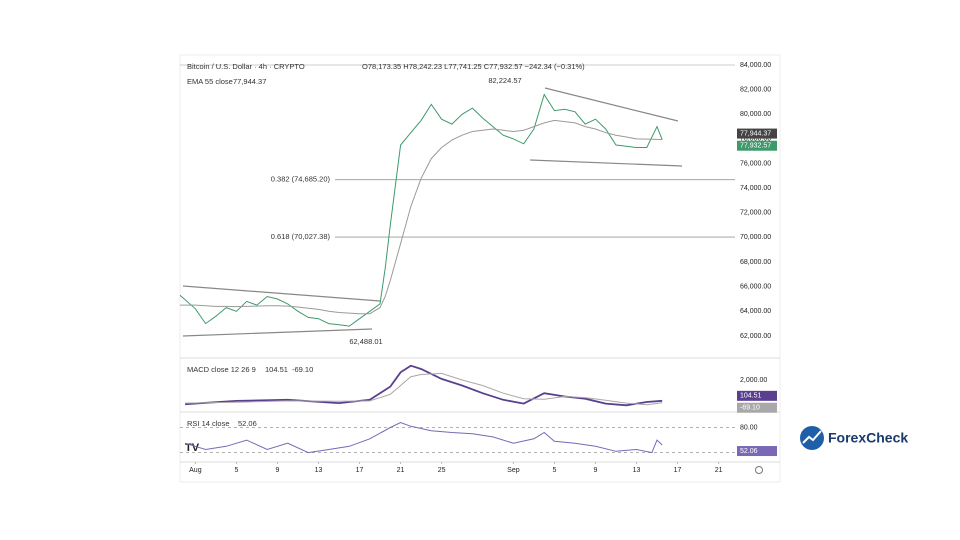  What do you see at coordinates (208, 423) in the screenshot?
I see `rsi-legend: RSI 14 close` at bounding box center [208, 423].